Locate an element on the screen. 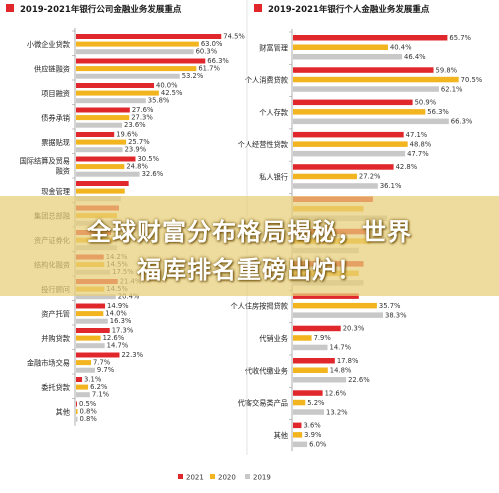 Image resolution: width=499 pixels, height=493 pixels. corp-data-label: 14.9% is located at coordinates (118, 306).